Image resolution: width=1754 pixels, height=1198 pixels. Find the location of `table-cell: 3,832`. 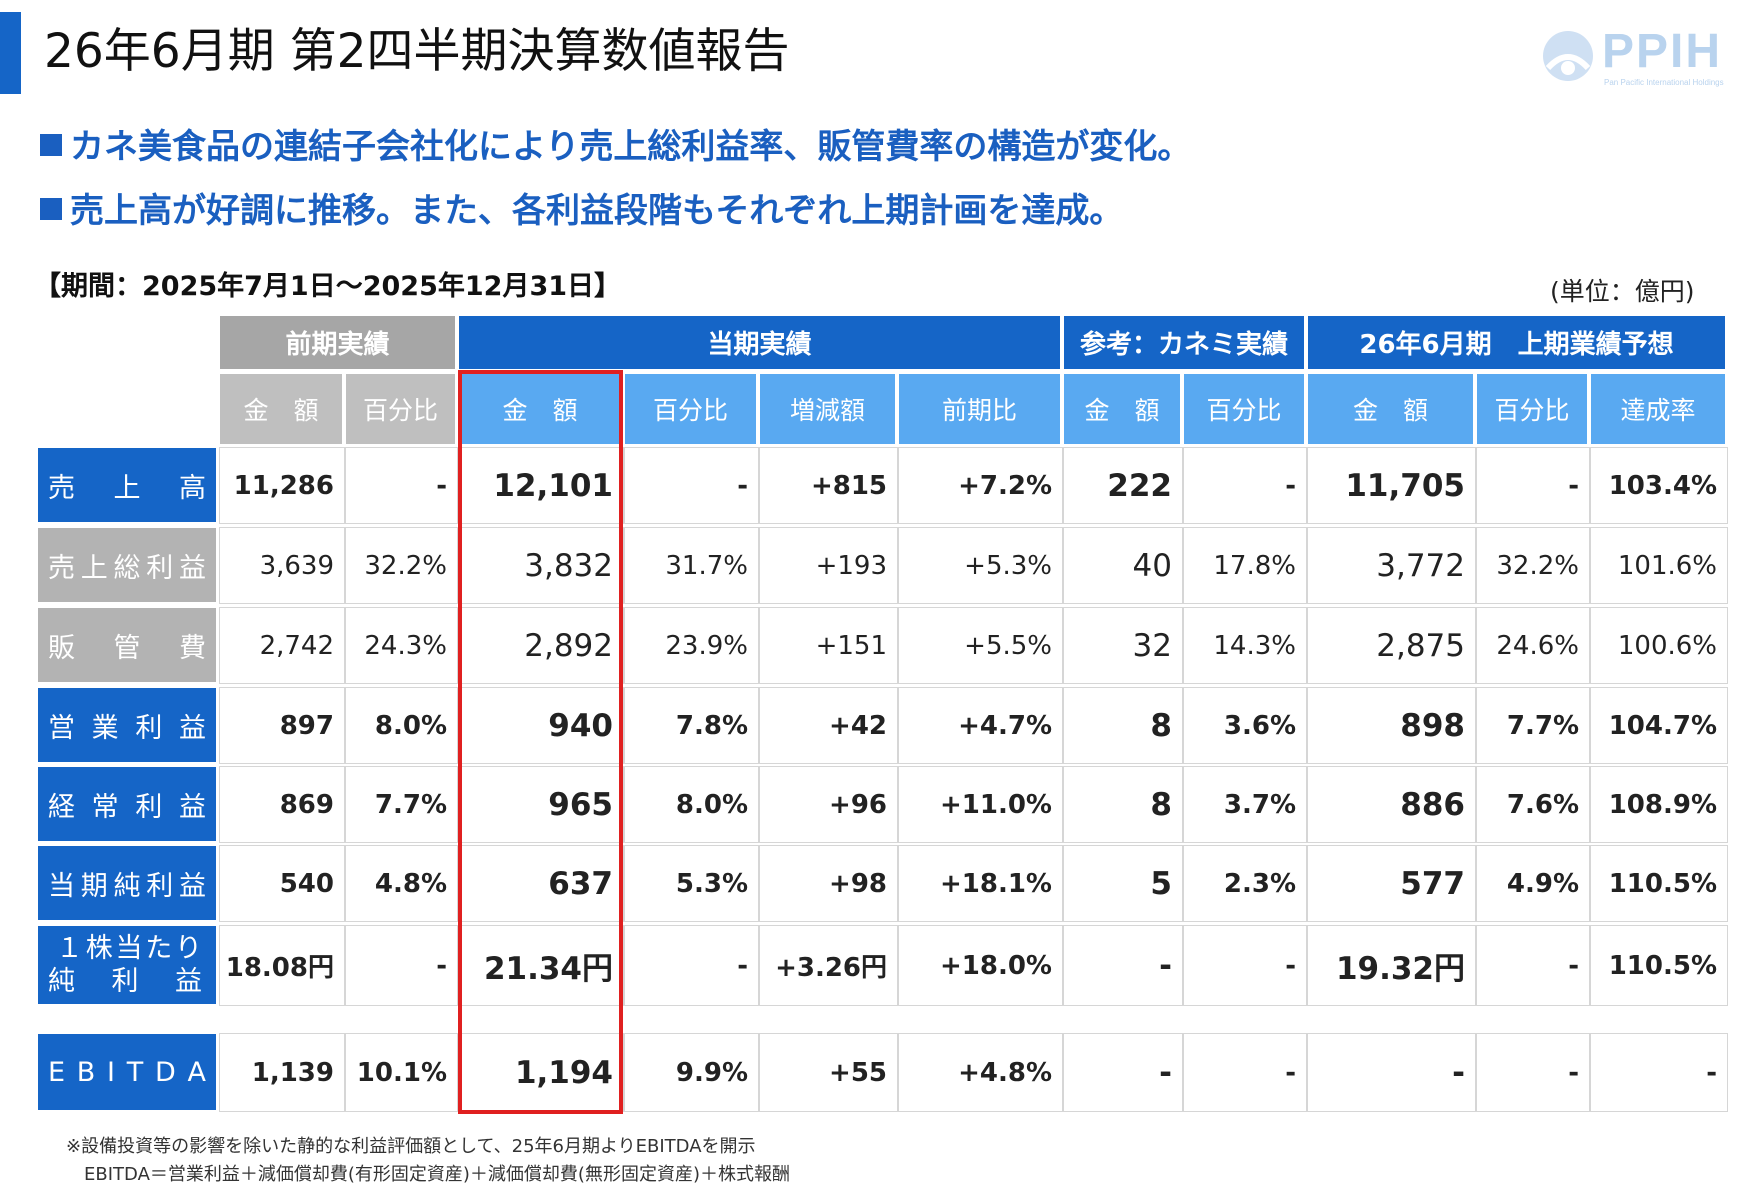

table-cell: 3,832 is located at coordinates (541, 565).